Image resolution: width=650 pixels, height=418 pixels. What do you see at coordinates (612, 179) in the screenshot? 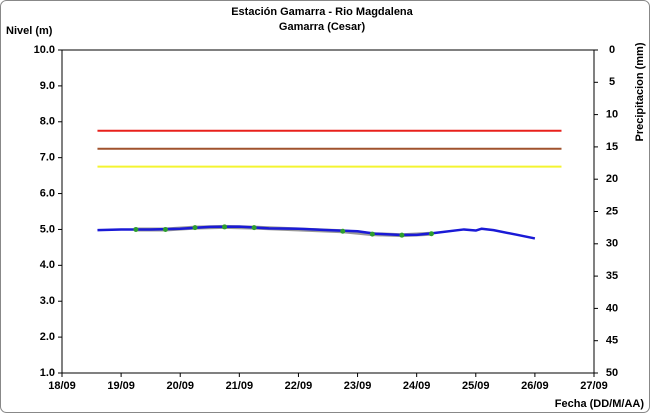
I see `y2-tick-label: 20` at bounding box center [612, 179].